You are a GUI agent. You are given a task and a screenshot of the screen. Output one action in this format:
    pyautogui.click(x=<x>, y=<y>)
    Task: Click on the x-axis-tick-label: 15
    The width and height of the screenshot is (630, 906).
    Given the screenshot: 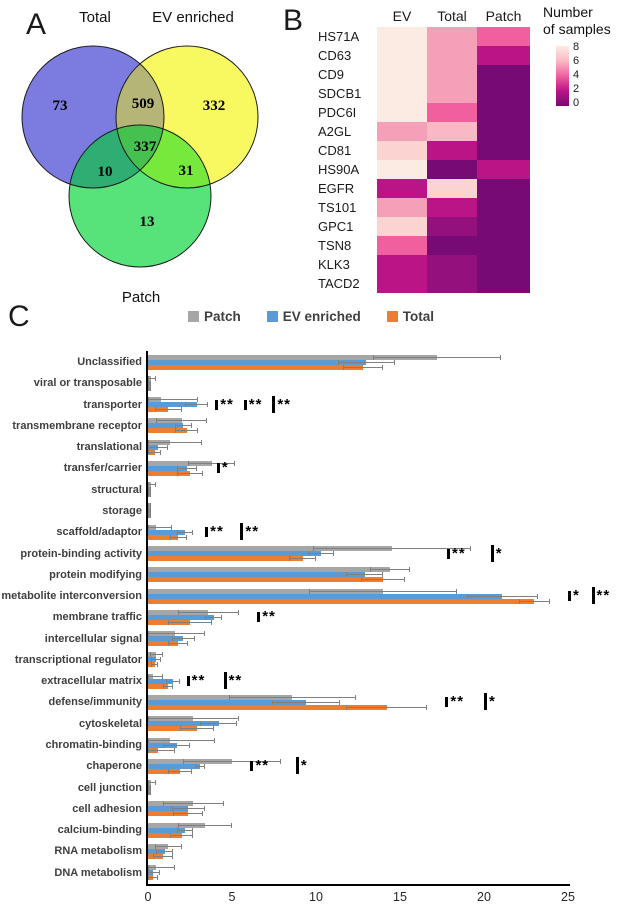 What is the action you would take?
    pyautogui.click(x=400, y=897)
    